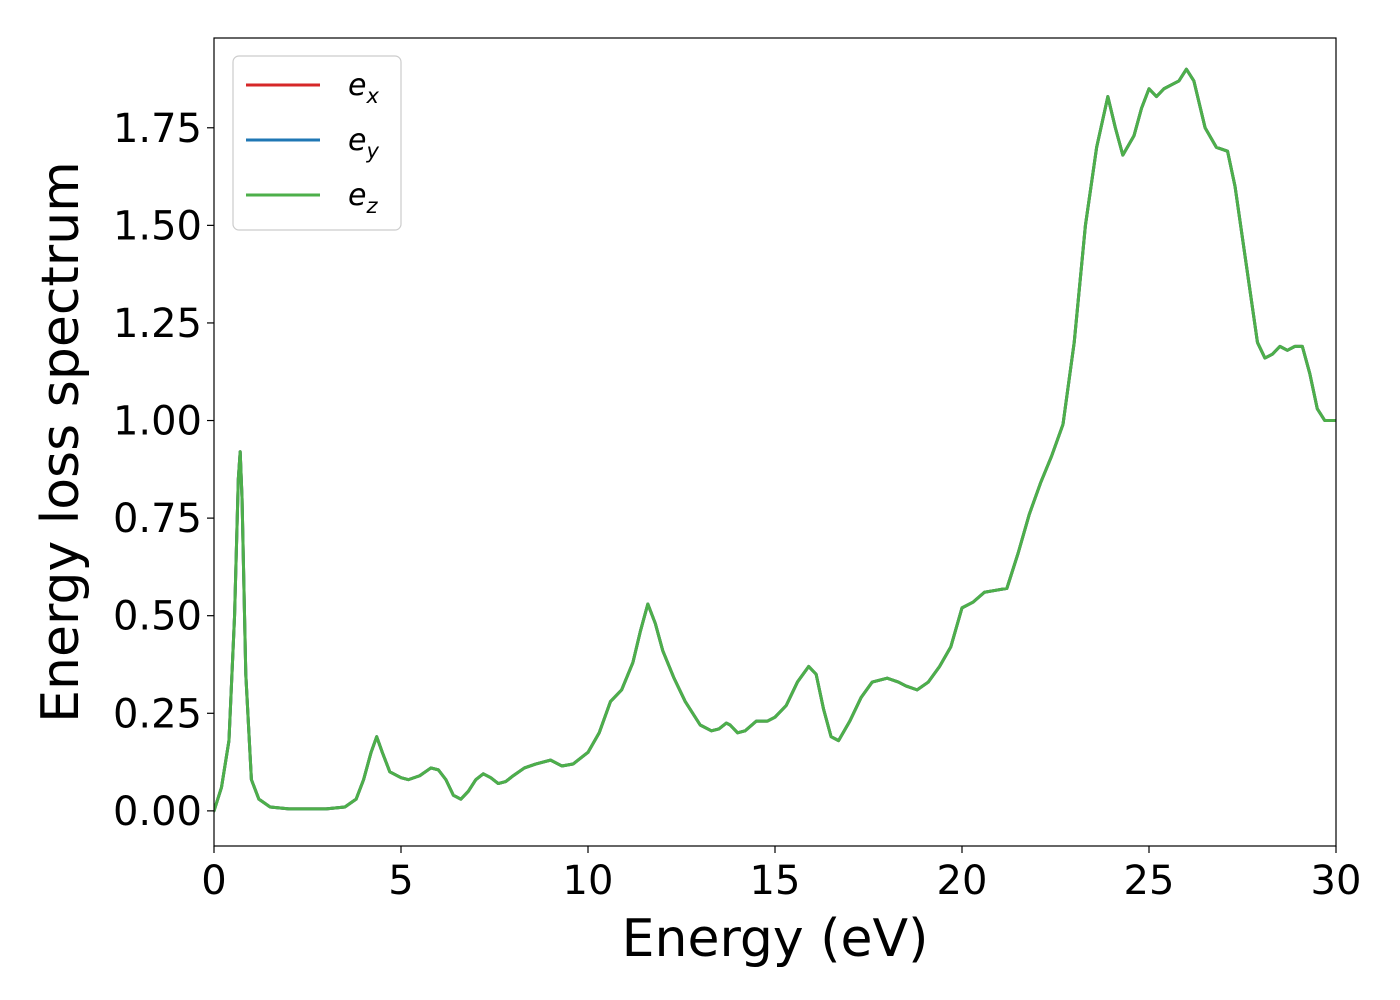 This screenshot has height=1000, width=1400. What do you see at coordinates (157, 519) in the screenshot?
I see `y-tick-label: 0.75` at bounding box center [157, 519].